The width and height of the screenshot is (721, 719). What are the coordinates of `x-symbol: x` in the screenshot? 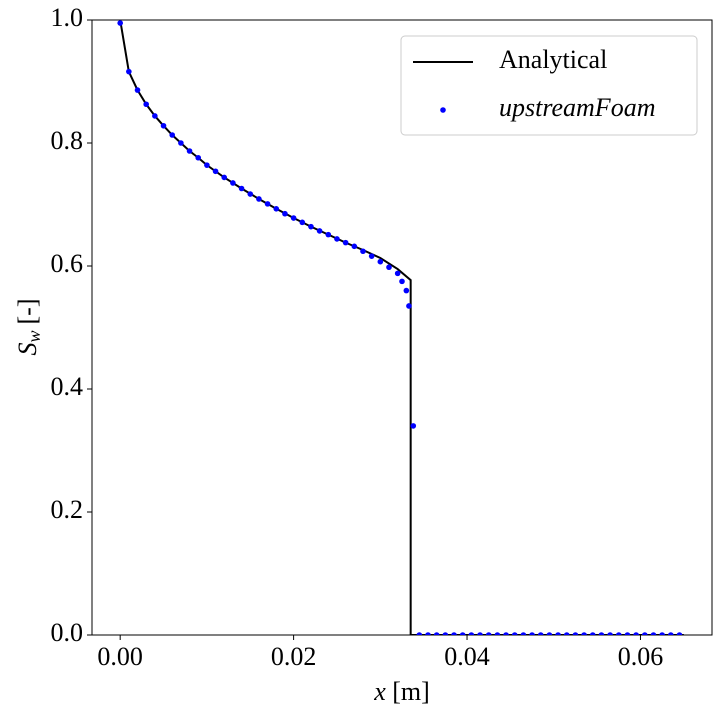 It's located at (379, 691).